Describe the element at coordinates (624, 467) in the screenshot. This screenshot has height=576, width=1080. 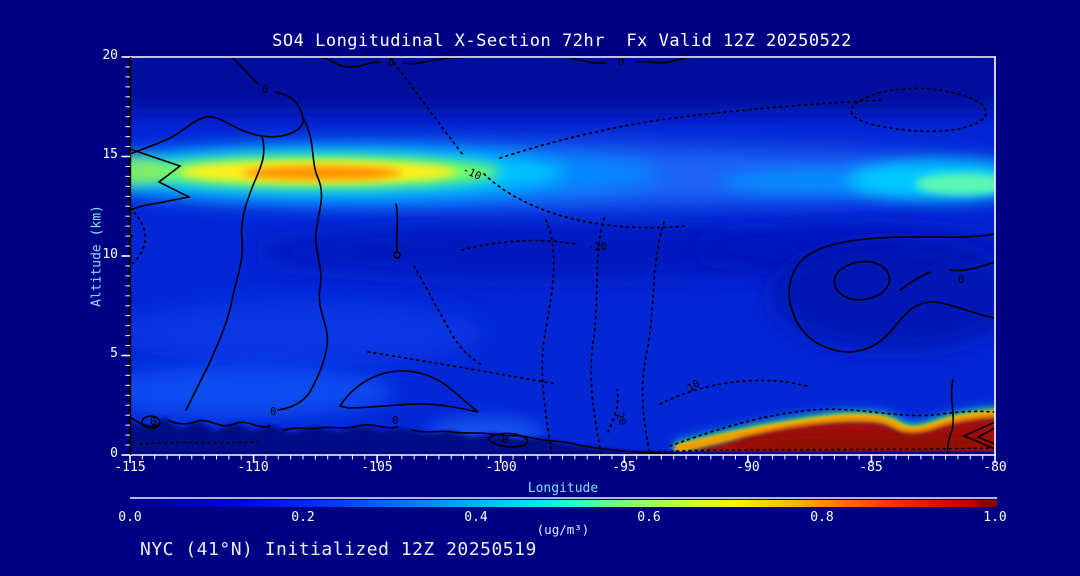
I see `x-tick-label: -95` at that location.